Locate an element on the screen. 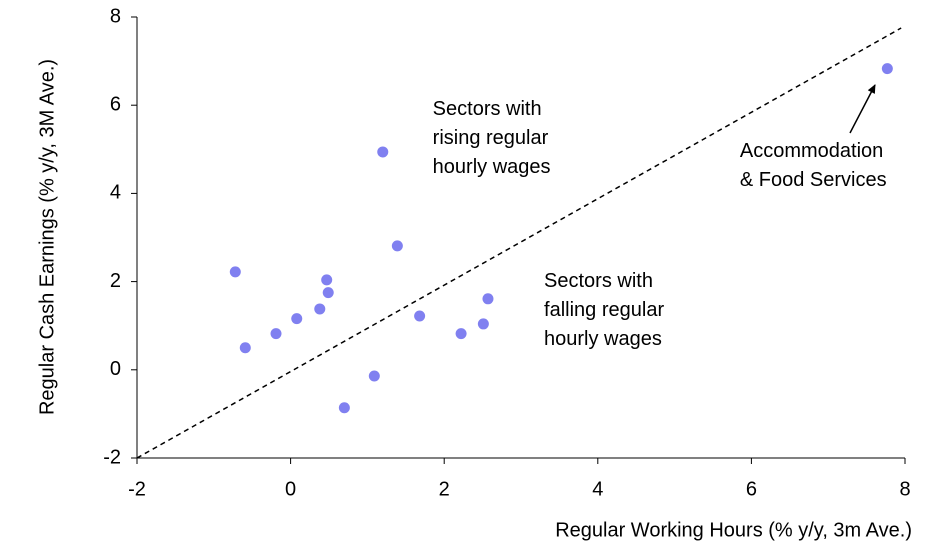 This screenshot has height=560, width=928. y-tick-label: 8 is located at coordinates (115, 16).